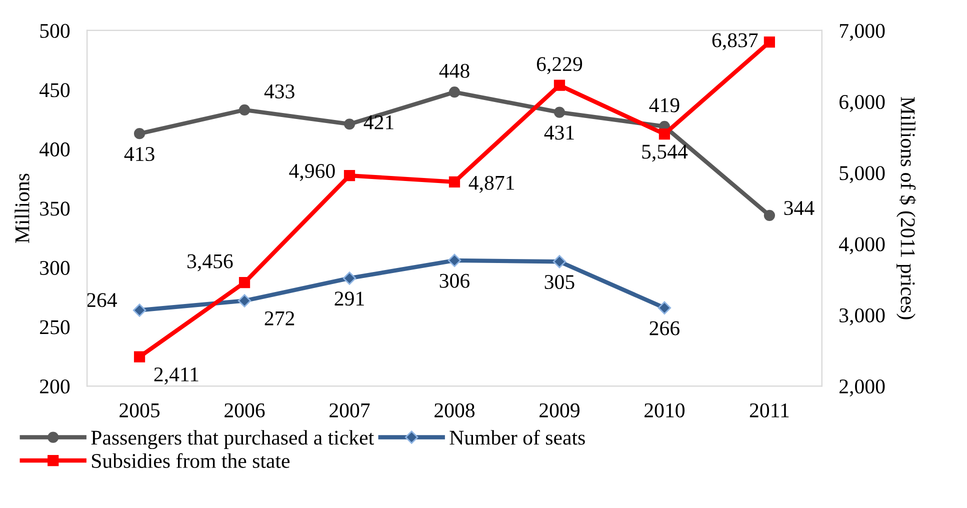 The width and height of the screenshot is (967, 508). What do you see at coordinates (664, 105) in the screenshot?
I see `data-label: 419` at bounding box center [664, 105].